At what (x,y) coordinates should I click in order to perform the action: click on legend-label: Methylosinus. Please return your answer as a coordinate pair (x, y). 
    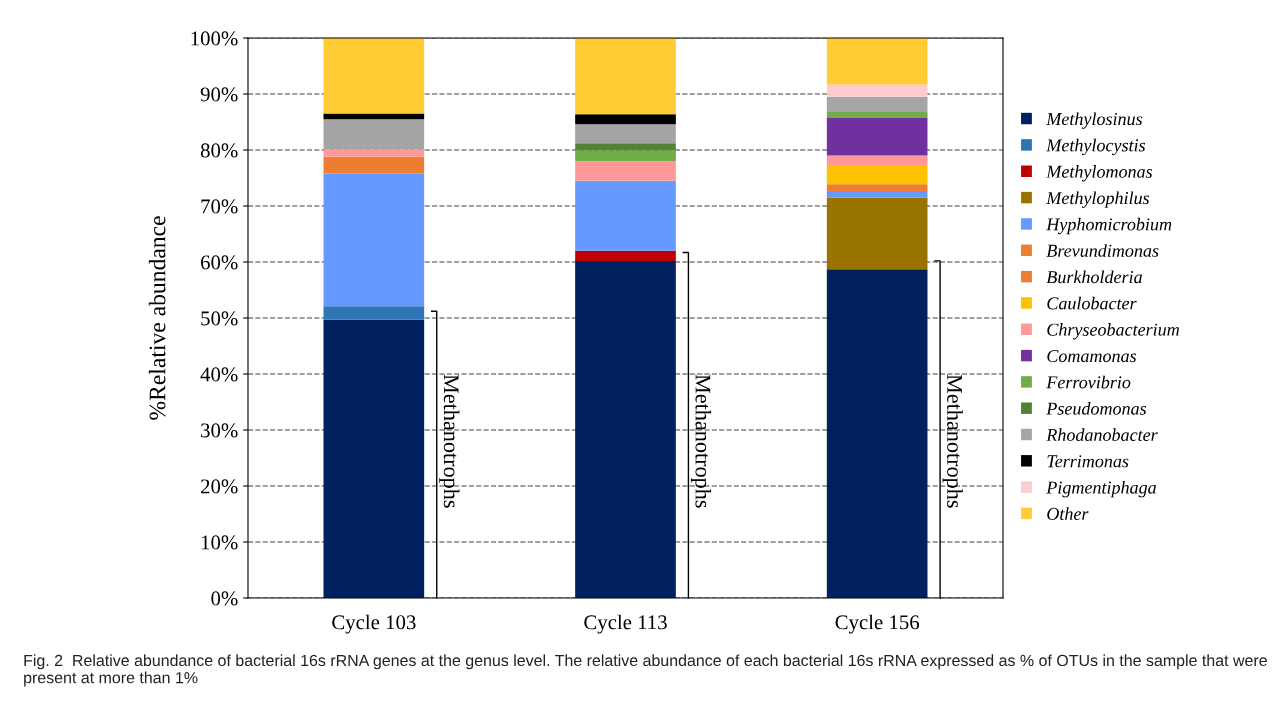
    Looking at the image, I should click on (1094, 120).